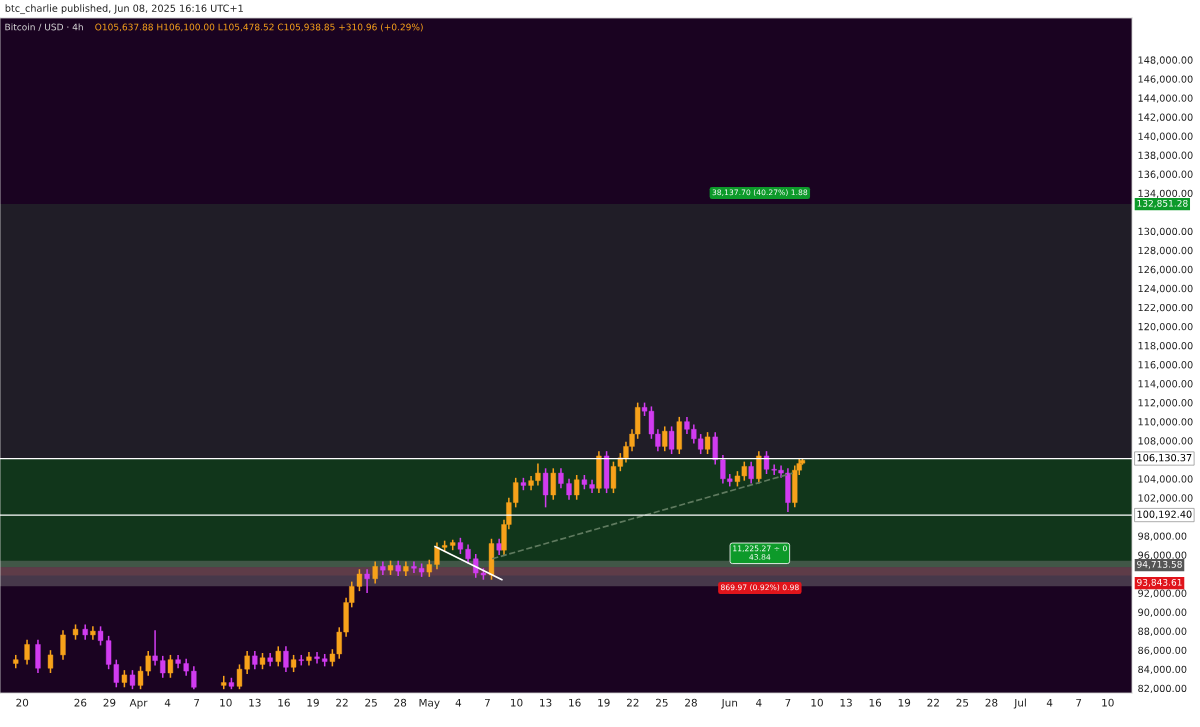 The height and width of the screenshot is (727, 1200). Describe the element at coordinates (1162, 631) in the screenshot. I see `y-tick-label: 88,000.00` at that location.